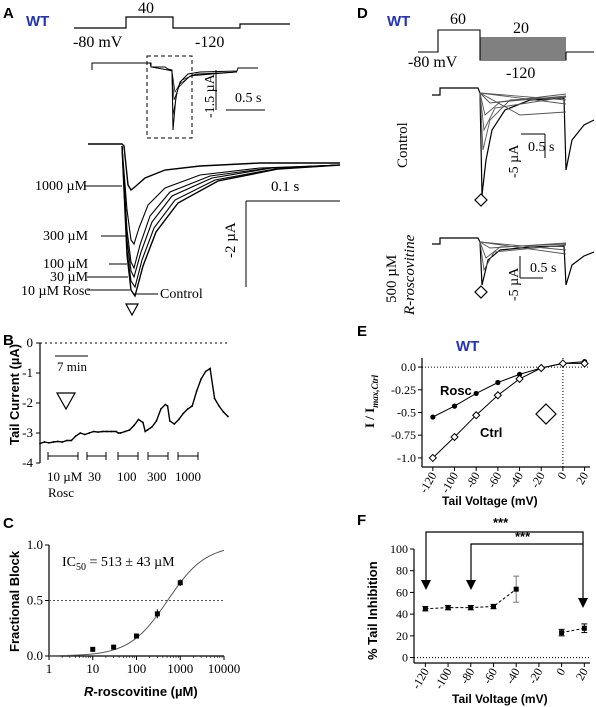 The image size is (596, 707). What do you see at coordinates (546, 414) in the screenshot?
I see `tail-marker-diamond-e` at bounding box center [546, 414].